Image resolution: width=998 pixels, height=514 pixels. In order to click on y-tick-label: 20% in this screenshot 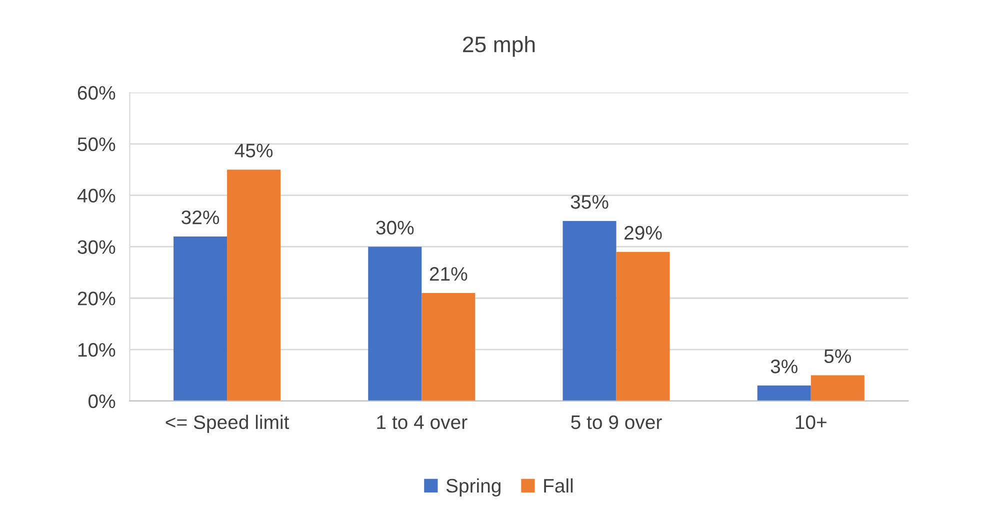, I will do `click(97, 299)`.